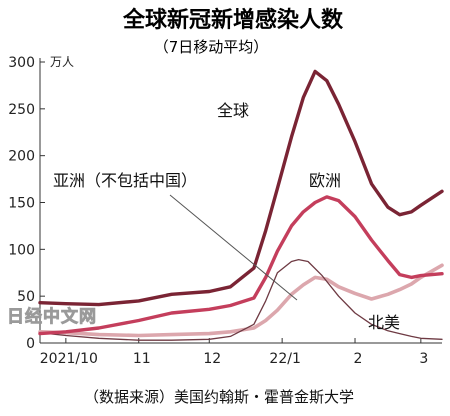 The width and height of the screenshot is (450, 416). Describe the element at coordinates (21, 204) in the screenshot. I see `y-tick-label: 150` at that location.